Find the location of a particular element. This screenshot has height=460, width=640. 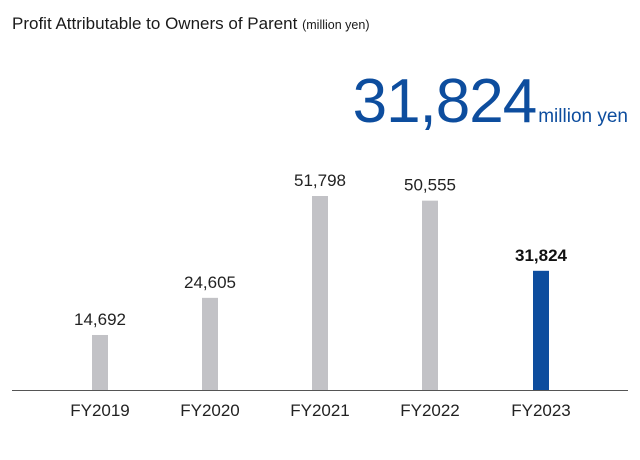

bar-fy2023 is located at coordinates (541, 330).